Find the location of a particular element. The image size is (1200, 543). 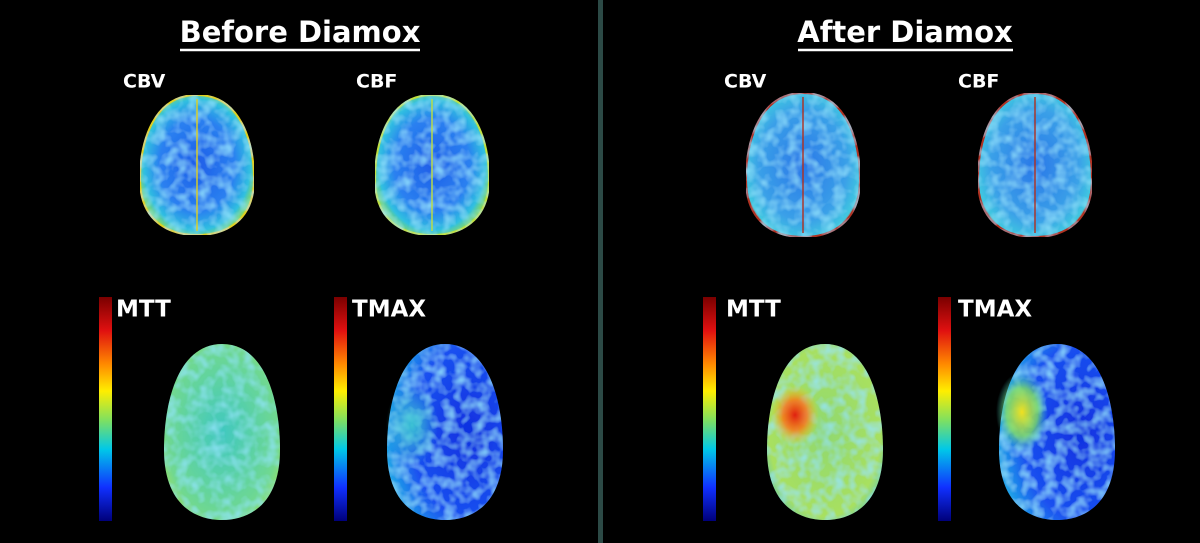

panel-title: After Diamox is located at coordinates (905, 32).